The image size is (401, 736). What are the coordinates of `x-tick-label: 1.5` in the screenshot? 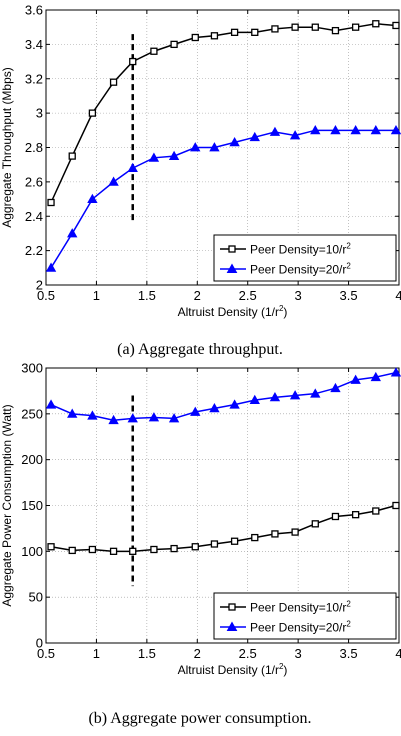 It's located at (147, 295).